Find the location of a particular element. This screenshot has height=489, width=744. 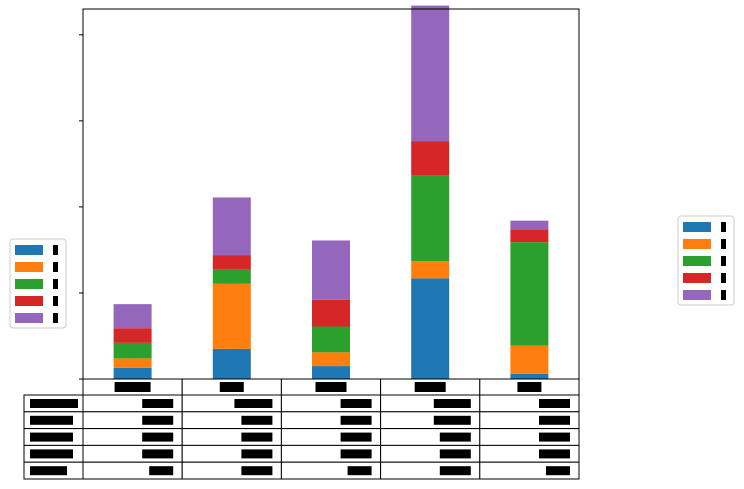

legend-left is located at coordinates (38, 283).